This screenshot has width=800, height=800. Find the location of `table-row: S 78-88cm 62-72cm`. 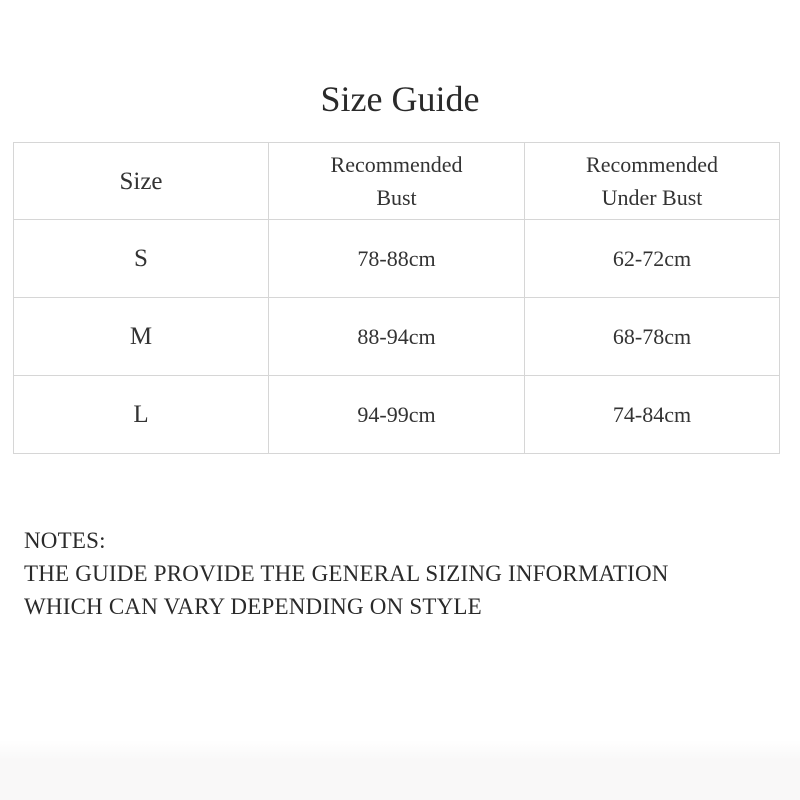

table-row: S 78-88cm 62-72cm is located at coordinates (396, 258).